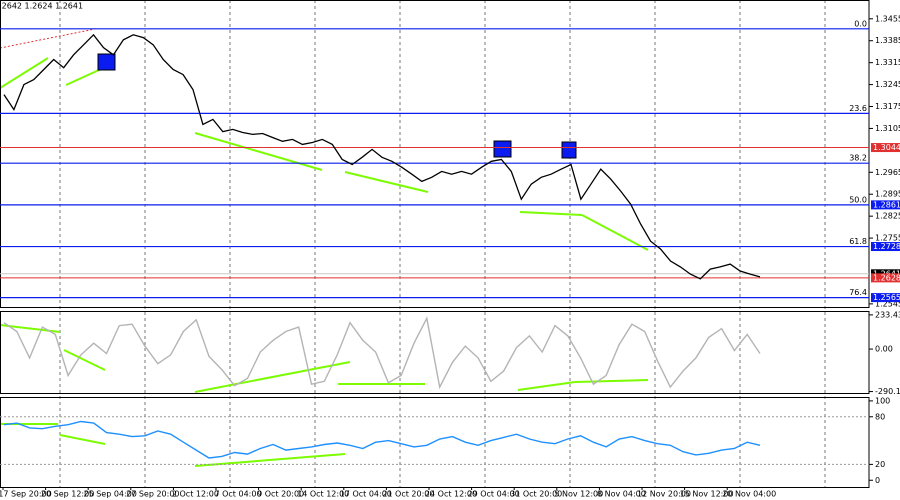 This screenshot has width=900, height=500. What do you see at coordinates (887, 40) in the screenshot?
I see `y-tick-label: 1.3385` at bounding box center [887, 40].